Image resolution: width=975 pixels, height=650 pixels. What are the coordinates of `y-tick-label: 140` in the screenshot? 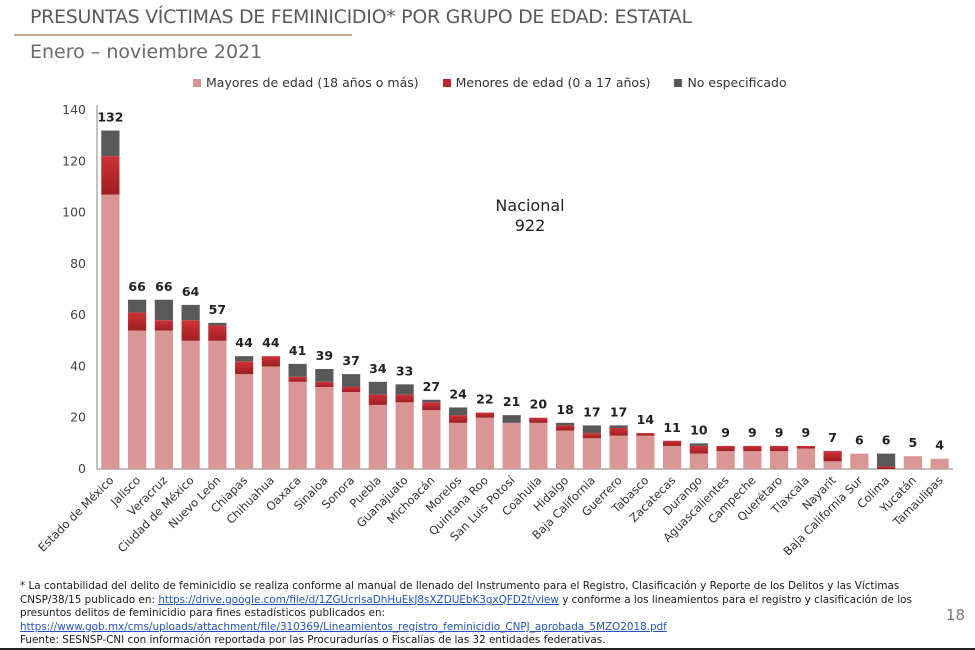 It's located at (74, 109).